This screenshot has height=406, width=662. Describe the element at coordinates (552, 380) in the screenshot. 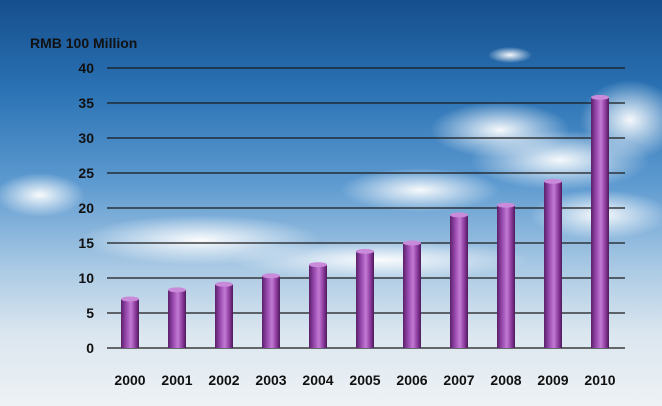

I see `x-tick-label: 2009` at that location.